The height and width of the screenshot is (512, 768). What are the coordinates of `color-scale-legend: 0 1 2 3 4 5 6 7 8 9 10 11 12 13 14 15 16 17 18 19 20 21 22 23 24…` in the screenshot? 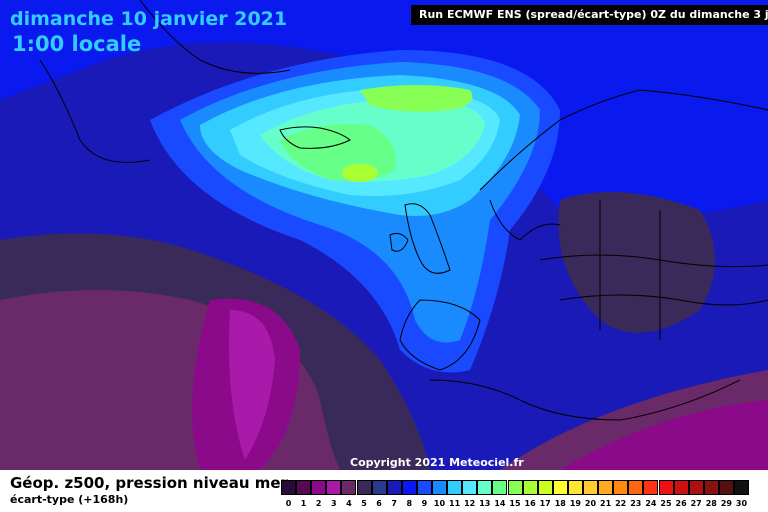 It's located at (515, 495).